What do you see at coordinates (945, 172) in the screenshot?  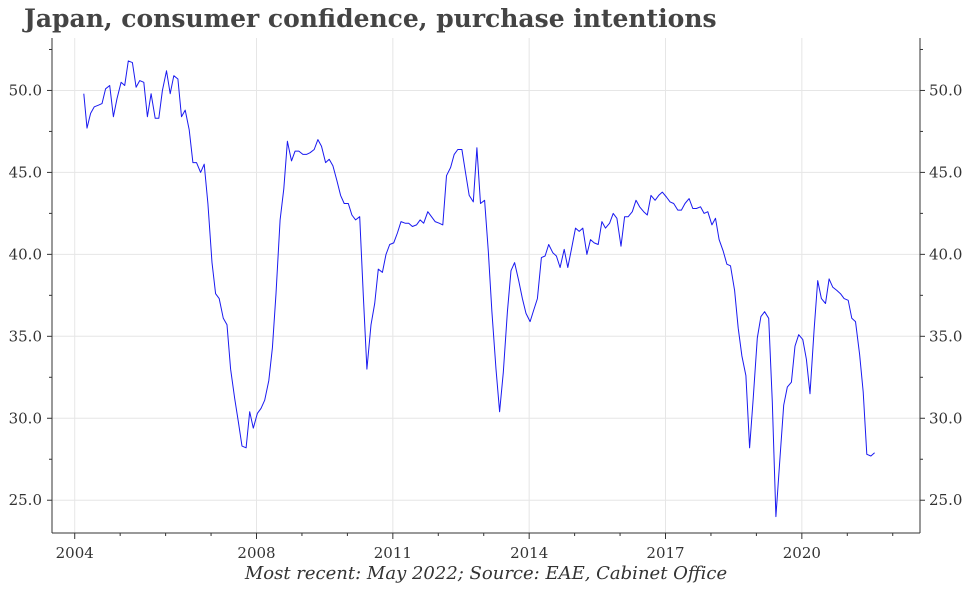 I see `y-tick-label-right: 45.0` at bounding box center [945, 172].